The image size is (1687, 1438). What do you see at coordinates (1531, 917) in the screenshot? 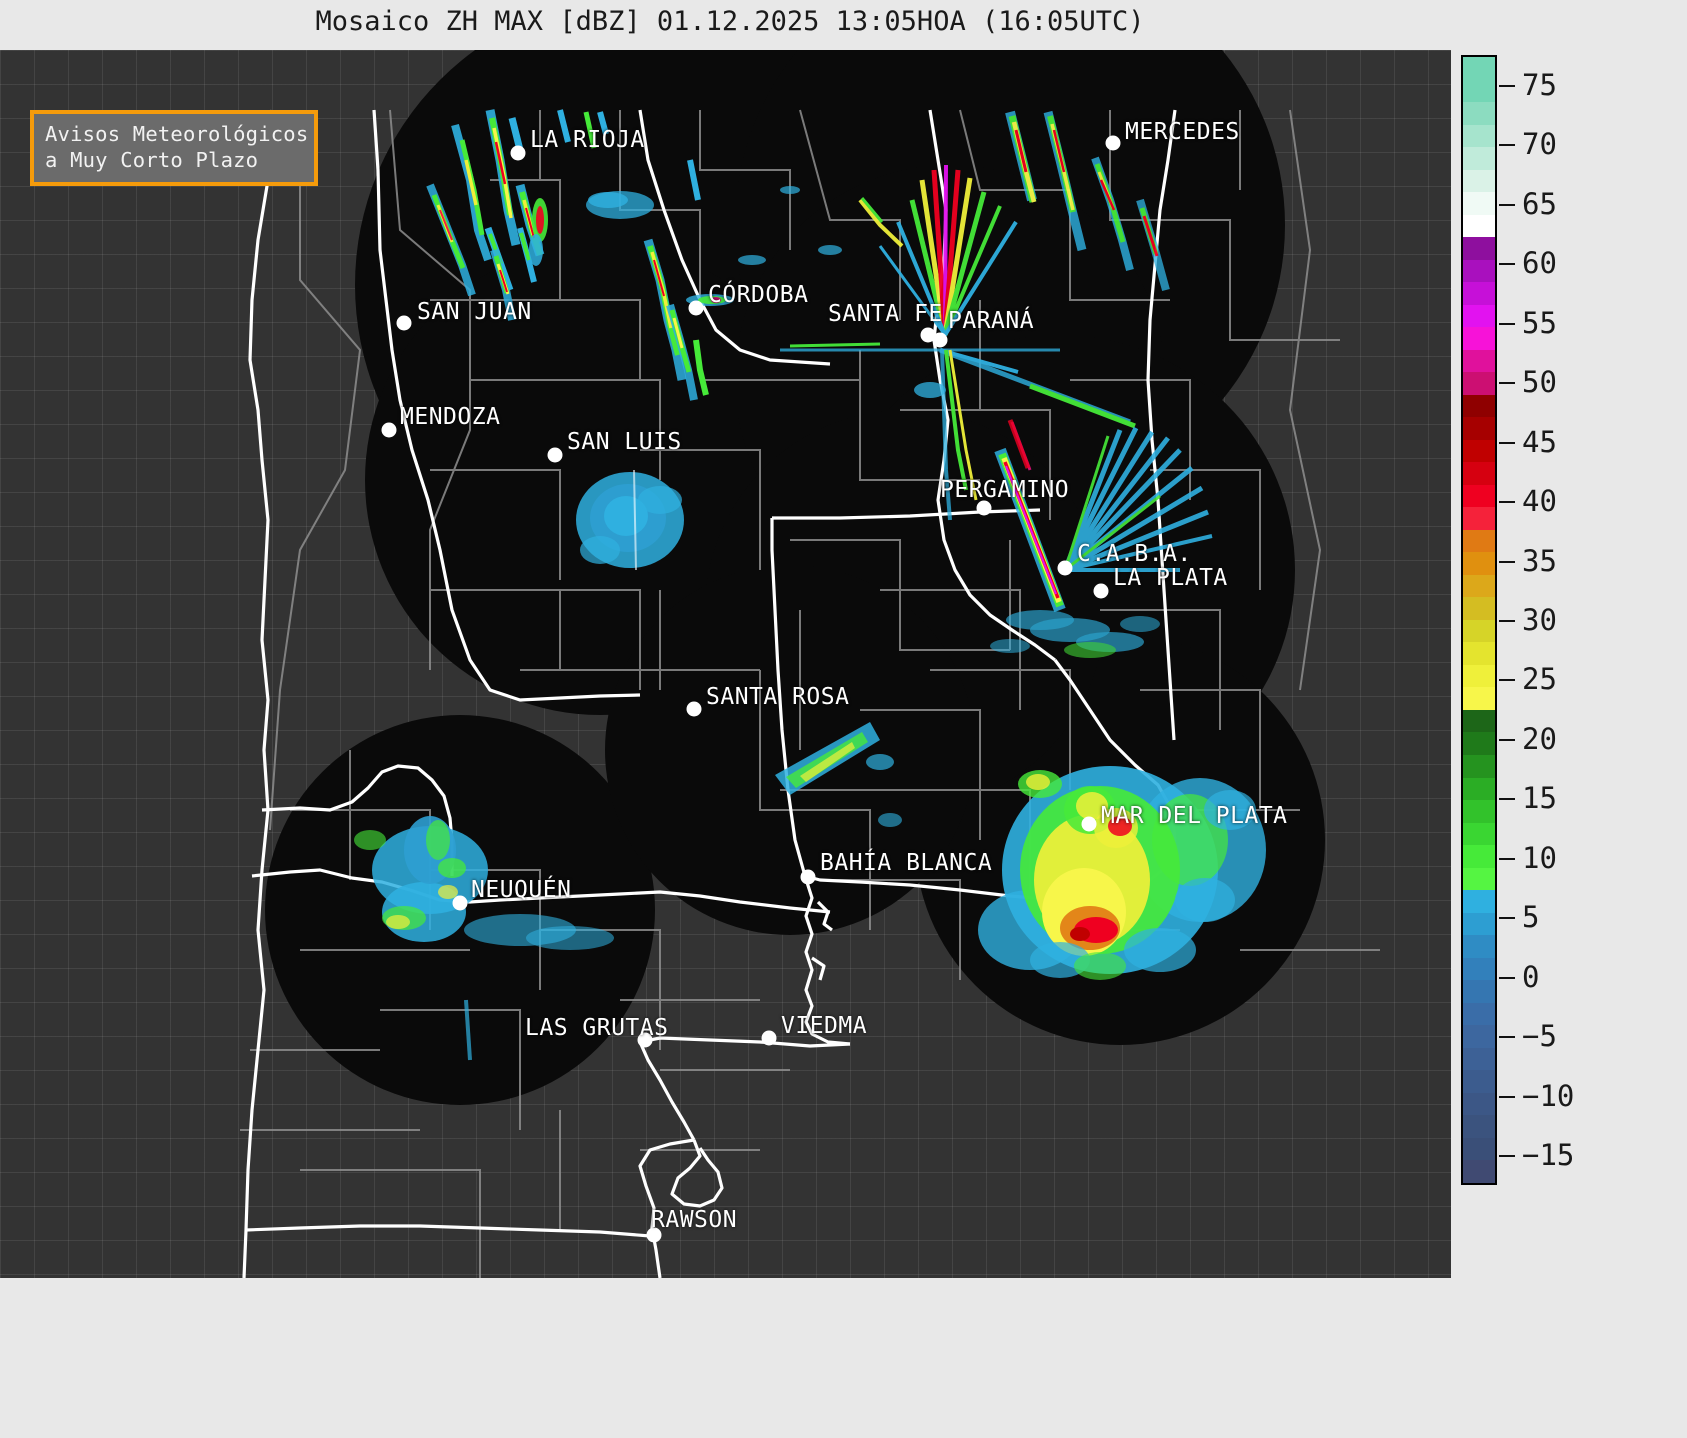
I see `colorbar-tick-label: 5` at bounding box center [1531, 917].